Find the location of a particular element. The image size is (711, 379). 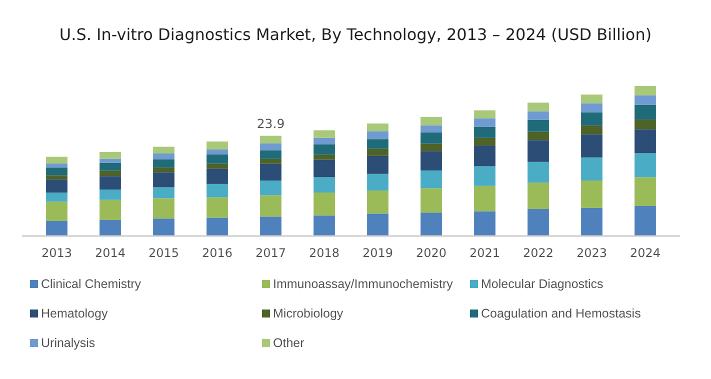

x-tick-label: 2018 is located at coordinates (324, 253).